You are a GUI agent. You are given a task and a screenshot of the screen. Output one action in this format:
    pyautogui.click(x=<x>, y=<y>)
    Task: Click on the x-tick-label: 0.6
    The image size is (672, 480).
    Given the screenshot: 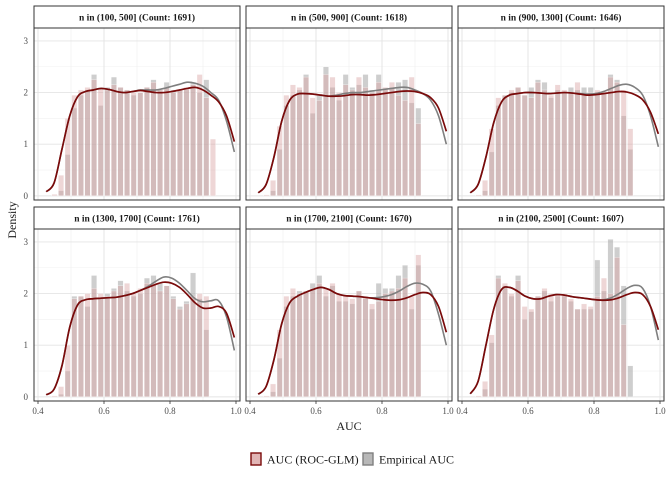 What is the action you would take?
    pyautogui.click(x=316, y=411)
    